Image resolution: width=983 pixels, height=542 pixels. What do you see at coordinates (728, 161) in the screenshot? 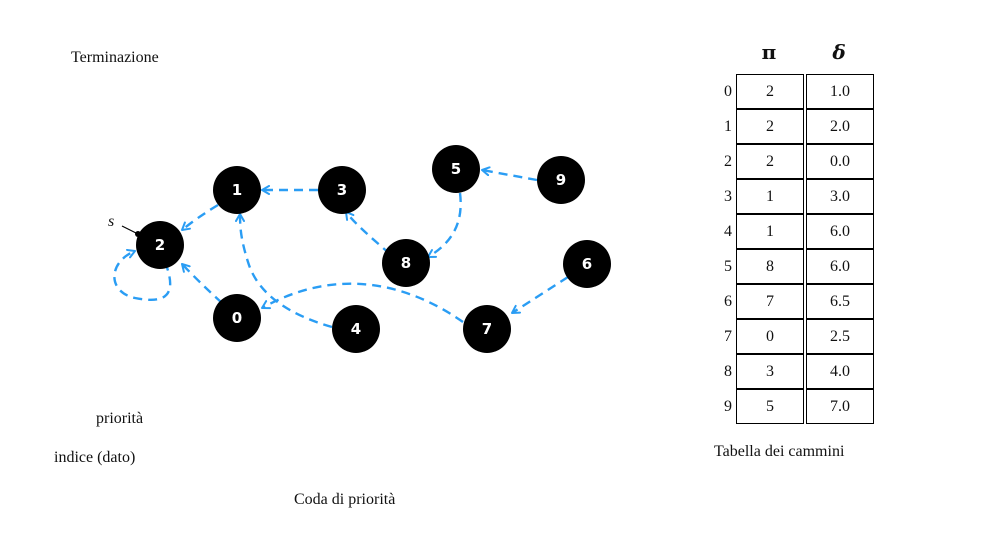
I see `row-index: 2` at bounding box center [728, 161].